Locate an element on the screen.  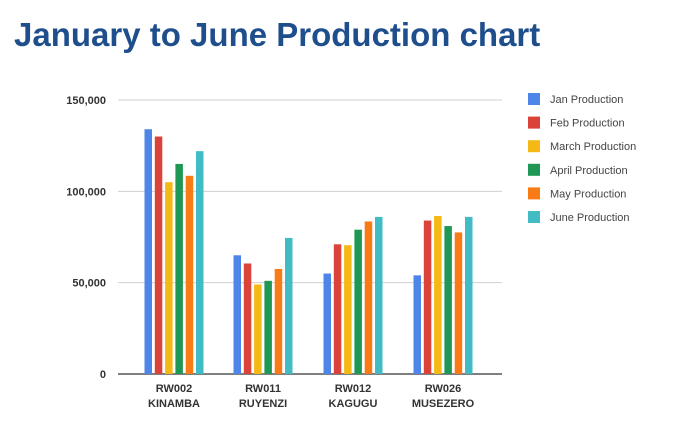
legend-label: Feb Production is located at coordinates (587, 124).